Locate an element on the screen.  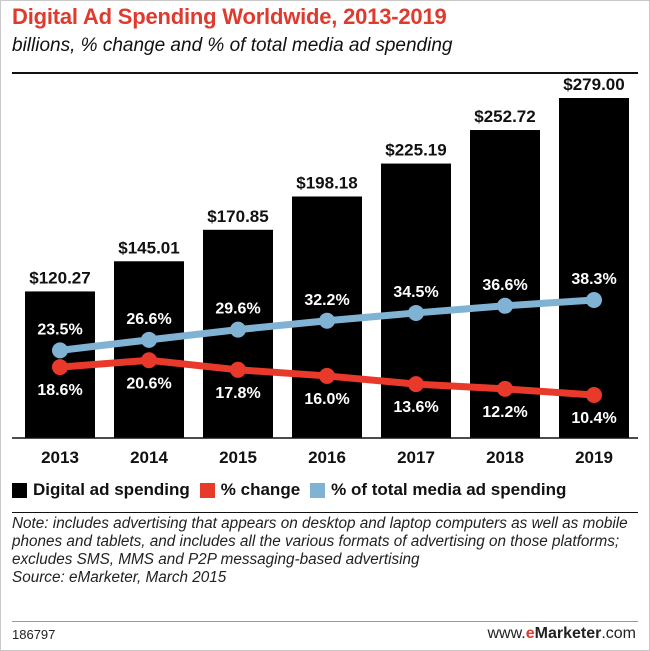
brand-logo: www.eMarketer.com is located at coordinates (561, 634).